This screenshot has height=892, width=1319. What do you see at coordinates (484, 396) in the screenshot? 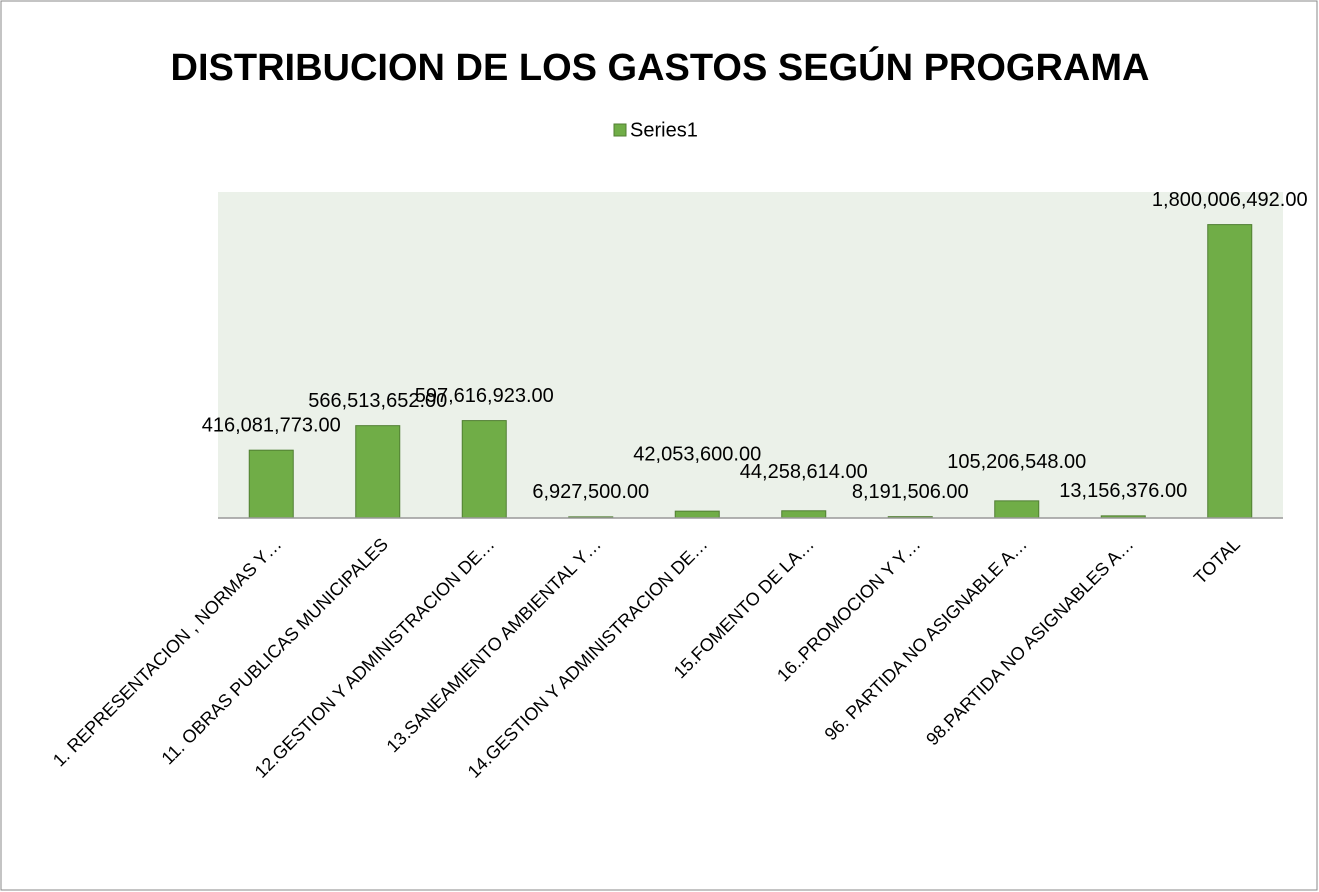
I see `data-label: 597,616,923.00` at bounding box center [484, 396].